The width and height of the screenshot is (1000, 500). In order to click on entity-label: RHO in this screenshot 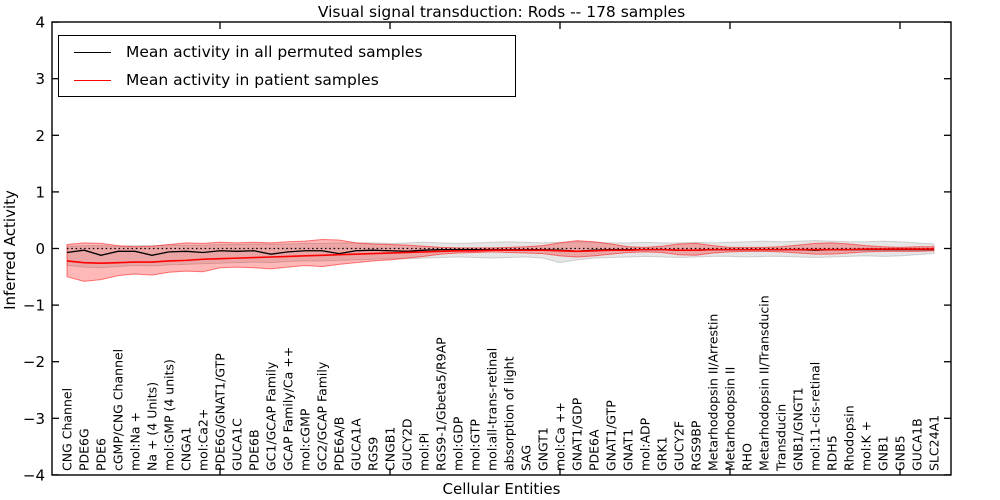, I will do `click(746, 457)`.